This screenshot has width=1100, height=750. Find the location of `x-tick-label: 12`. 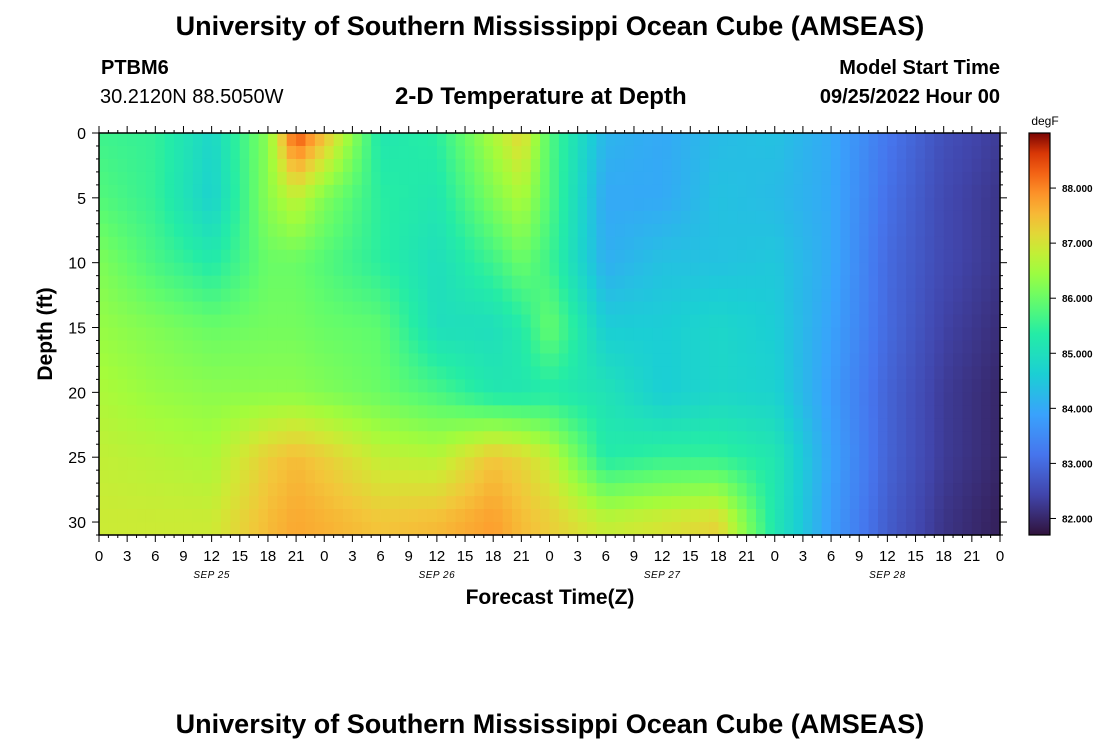

x-tick-label: 12 is located at coordinates (887, 556).